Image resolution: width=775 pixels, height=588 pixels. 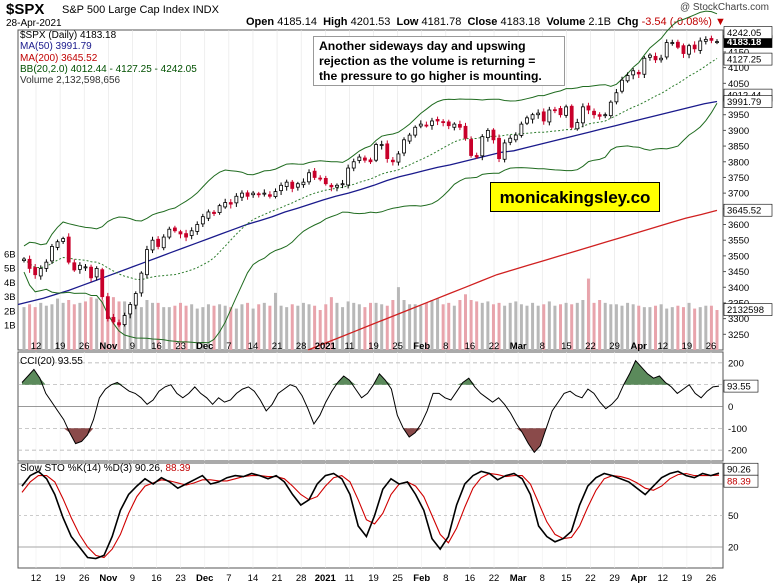 What do you see at coordinates (84, 346) in the screenshot?
I see `x-label-price: 26` at bounding box center [84, 346].